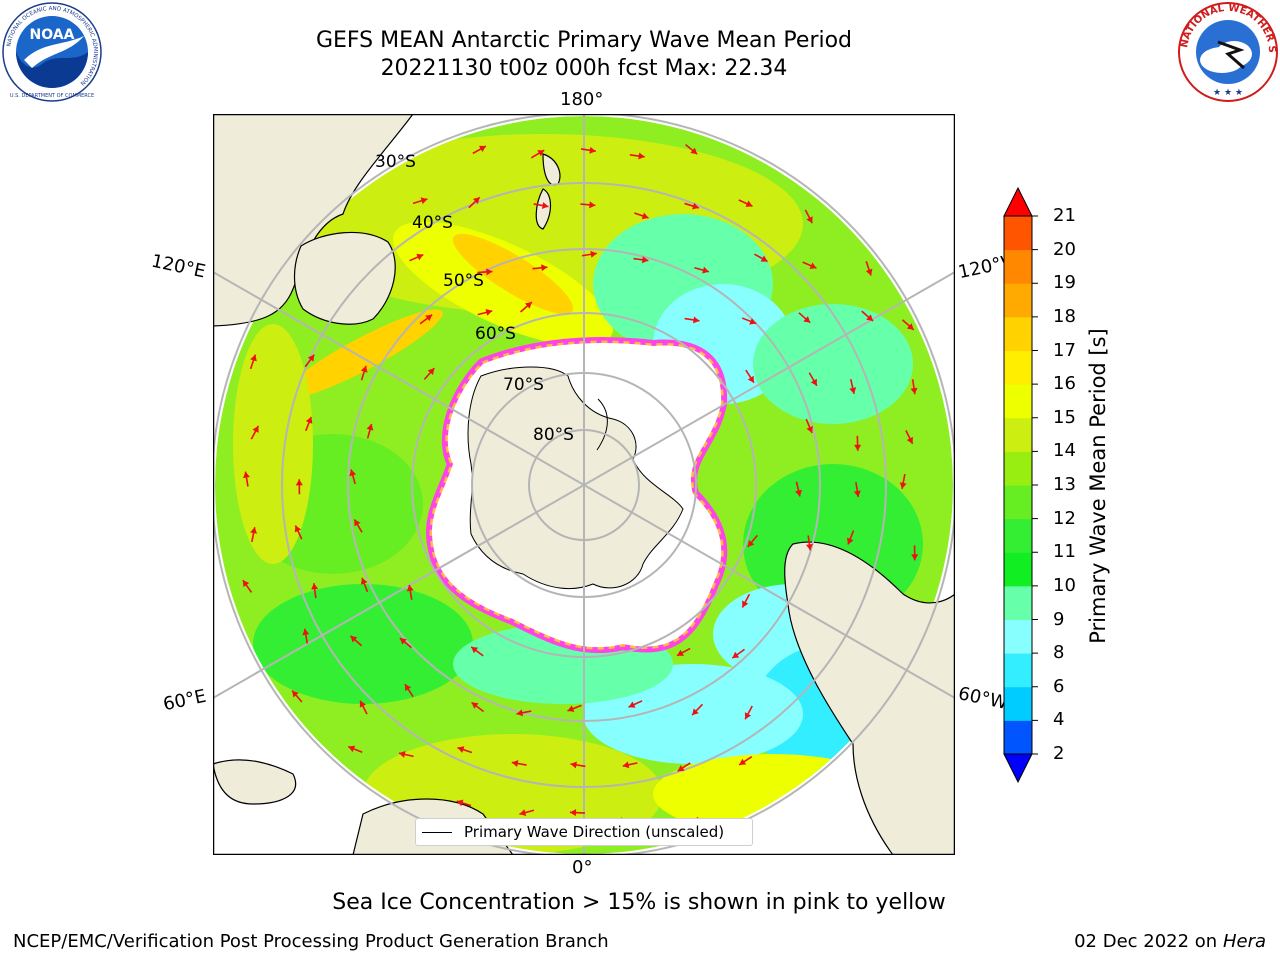  Describe the element at coordinates (577, 495) in the screenshot. I see `antarctica-sea-ice` at that location.